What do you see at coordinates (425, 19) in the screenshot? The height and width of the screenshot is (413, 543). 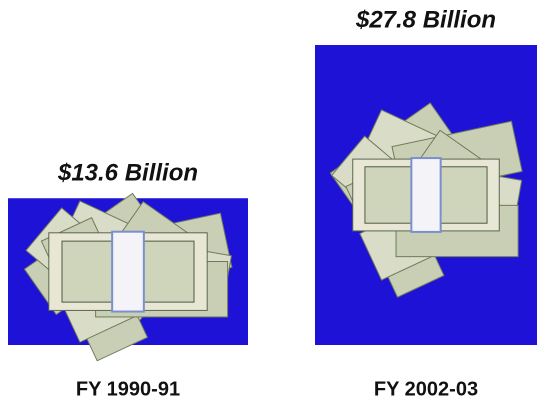 I see `value-label: $27.8 Billion` at bounding box center [425, 19].